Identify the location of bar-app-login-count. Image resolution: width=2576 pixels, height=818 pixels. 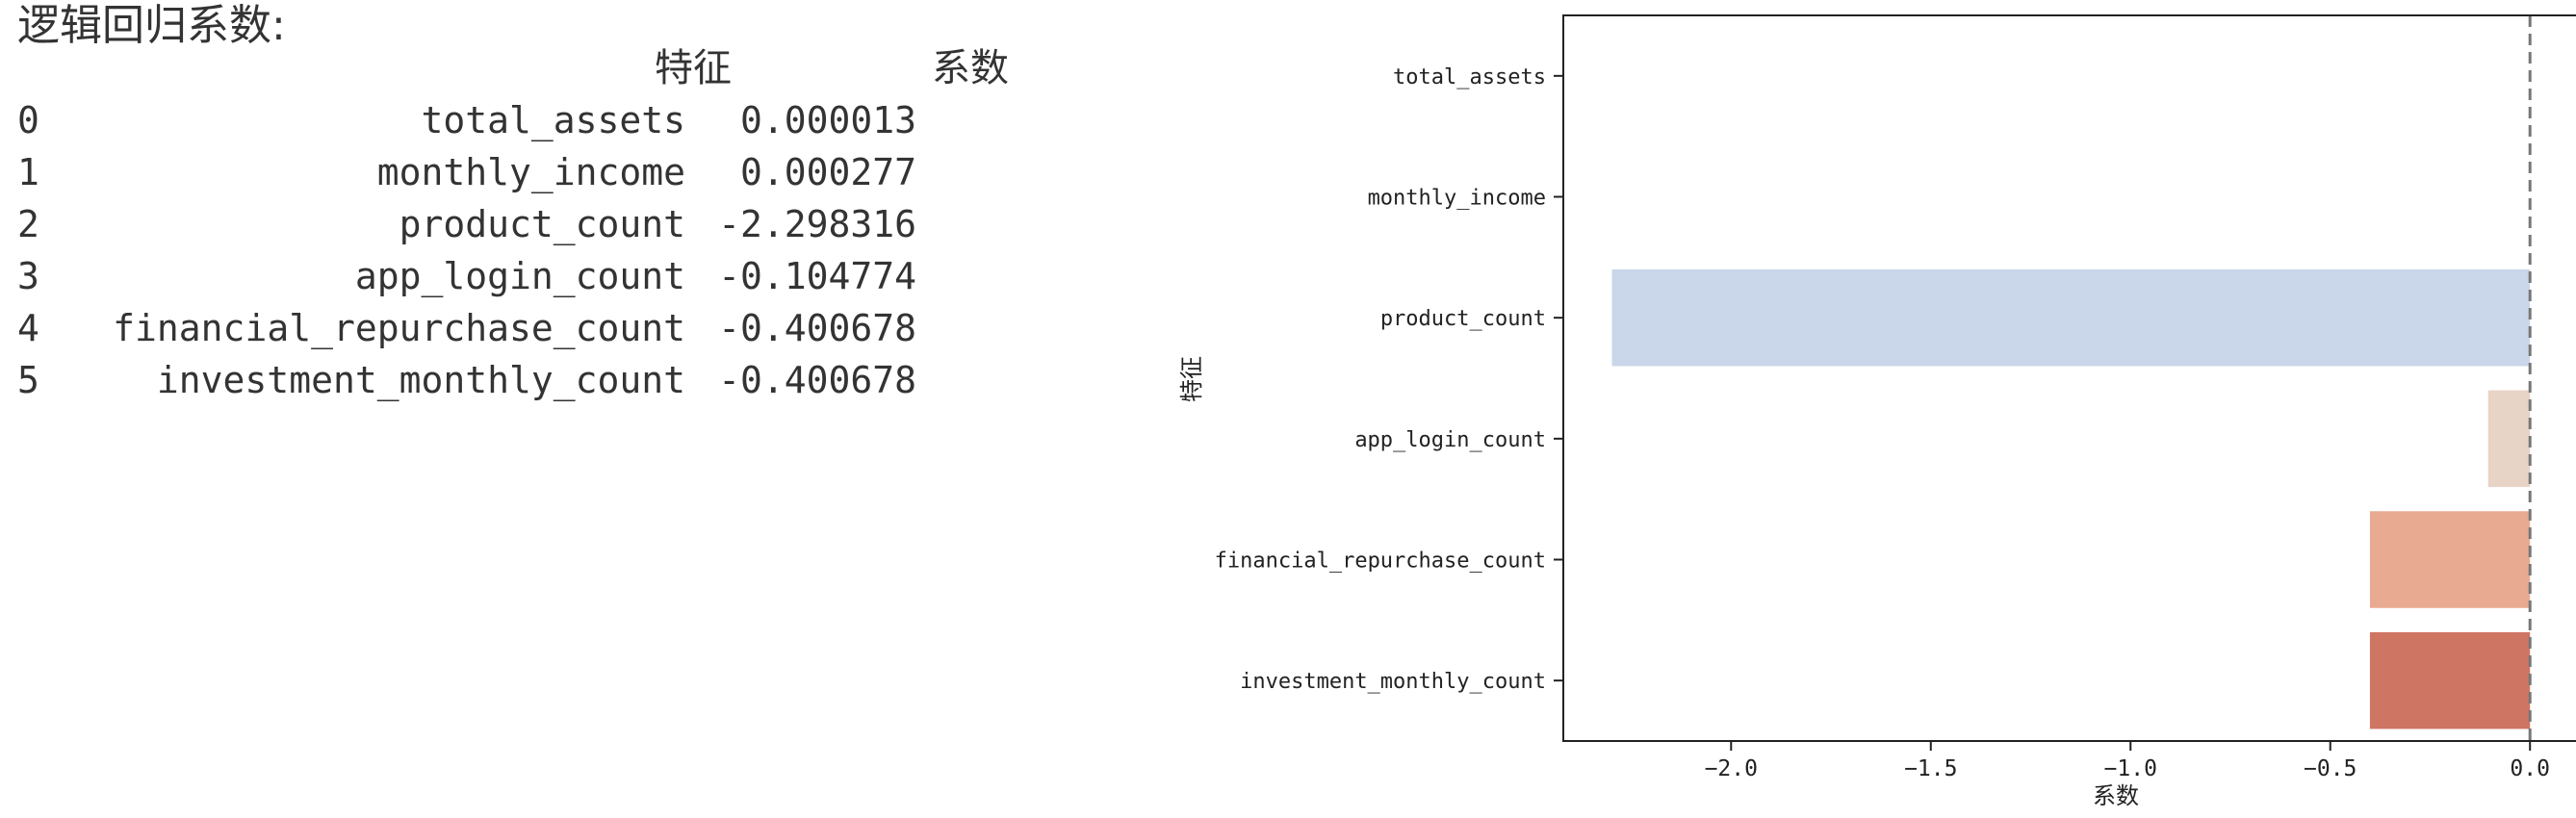
(2509, 439).